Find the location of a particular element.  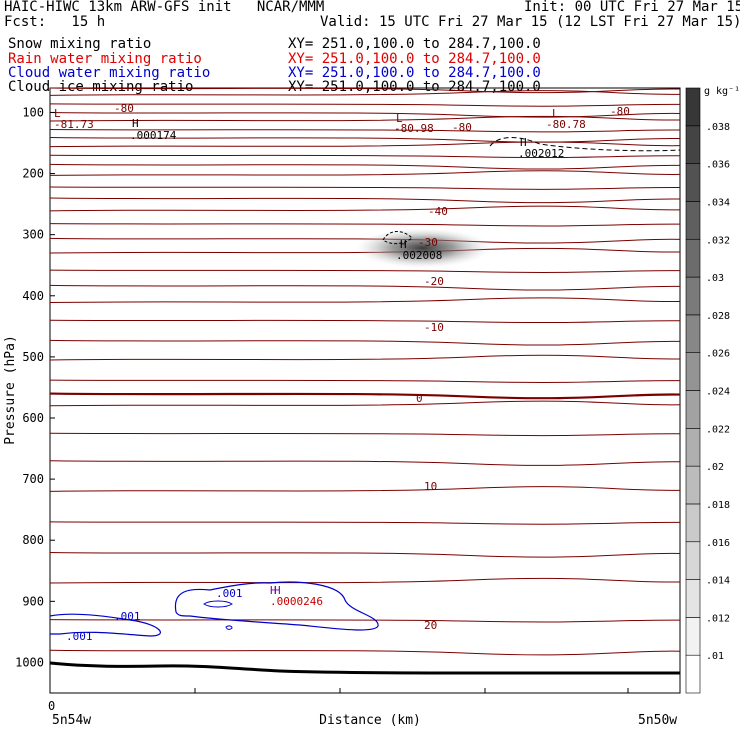

cloud-water-label-3: .001 is located at coordinates (79, 636).